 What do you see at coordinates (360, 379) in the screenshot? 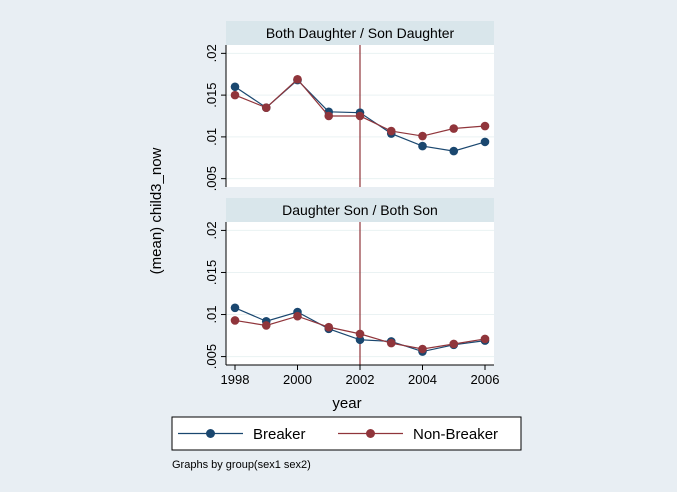
I see `x-tick-label: 2002` at bounding box center [360, 379].